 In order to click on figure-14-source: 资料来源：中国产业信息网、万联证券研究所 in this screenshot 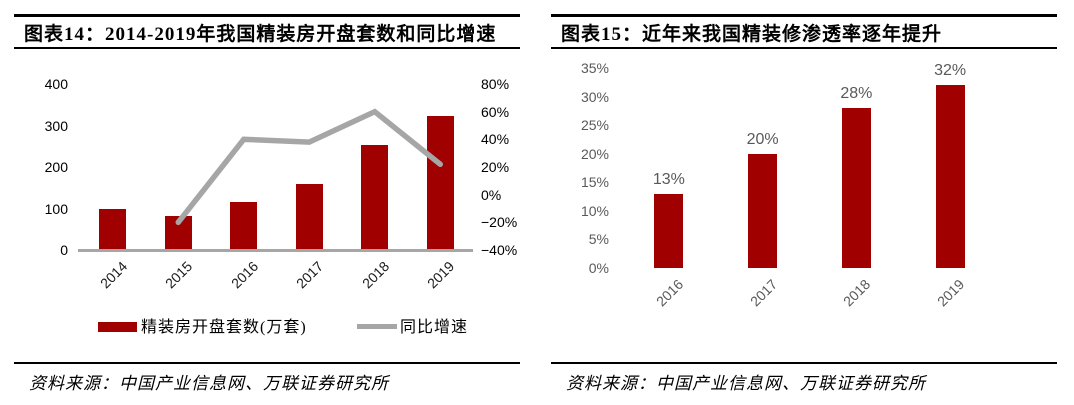, I will do `click(209, 383)`.